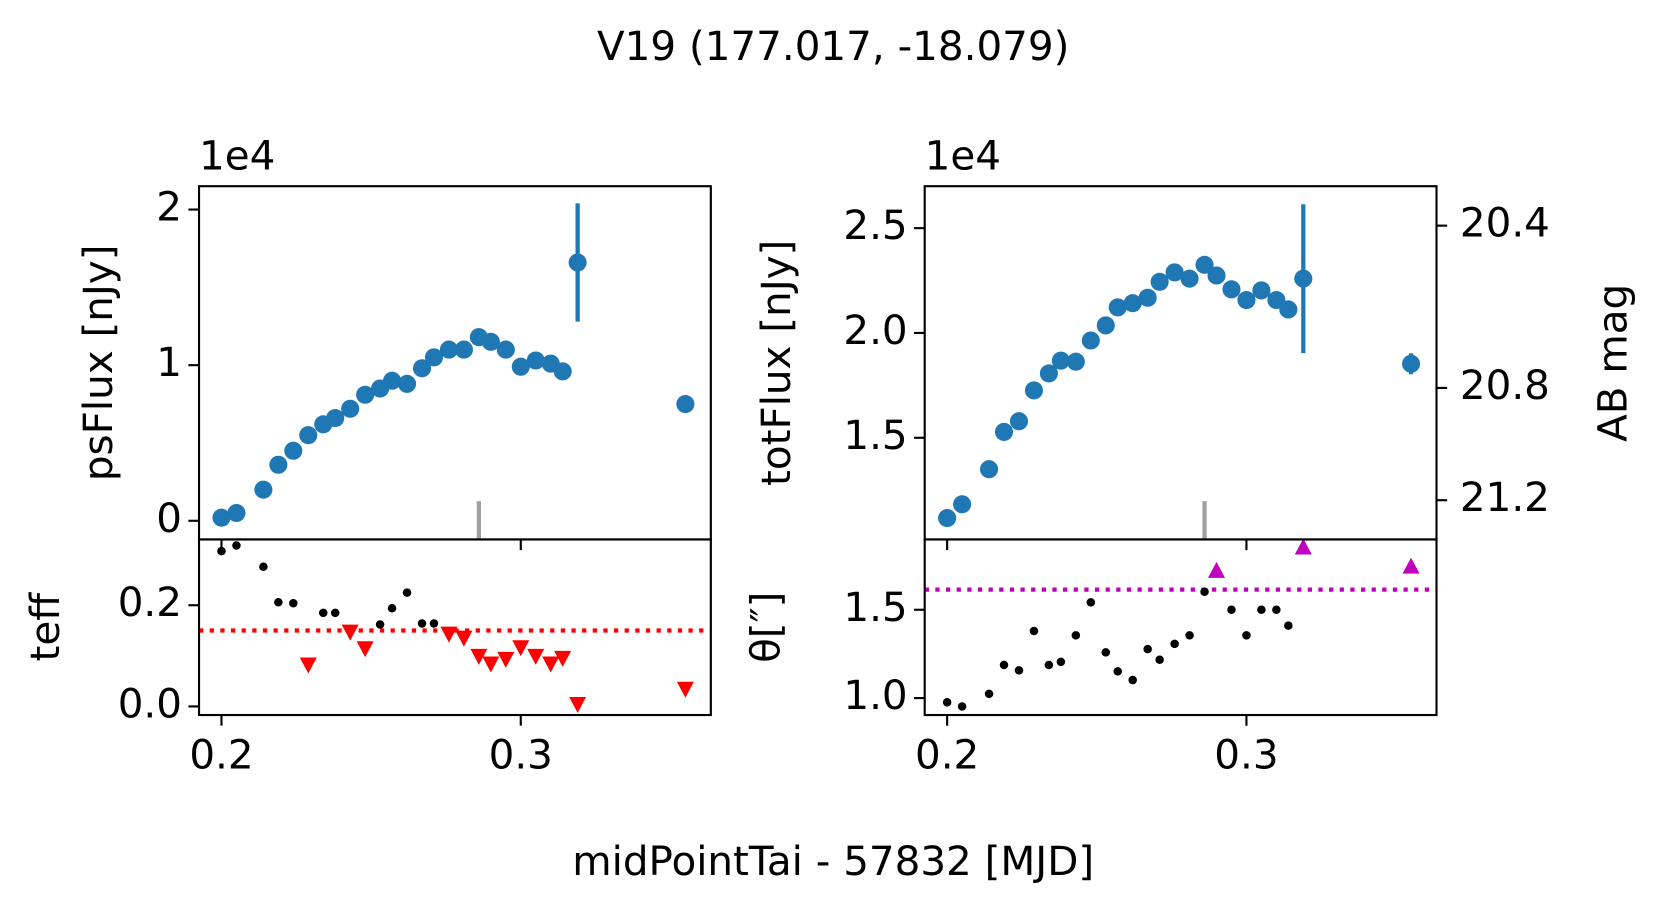 The width and height of the screenshot is (1660, 914). I want to click on y-tick-label: 2.5, so click(875, 225).